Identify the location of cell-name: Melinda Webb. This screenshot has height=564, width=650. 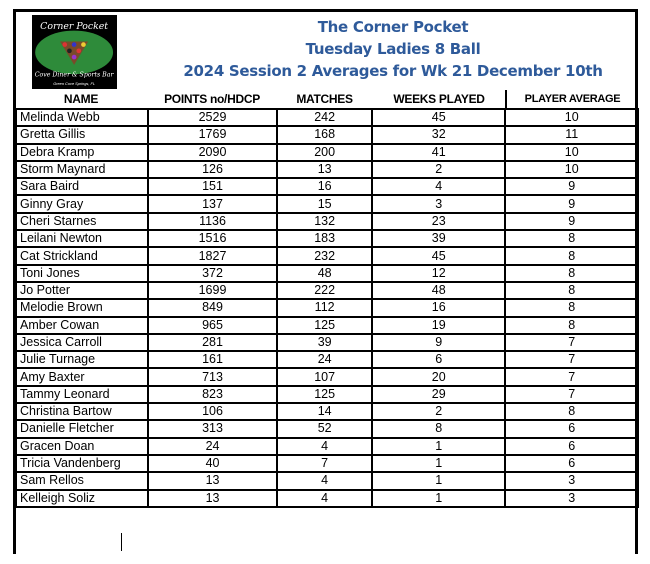
(82, 117).